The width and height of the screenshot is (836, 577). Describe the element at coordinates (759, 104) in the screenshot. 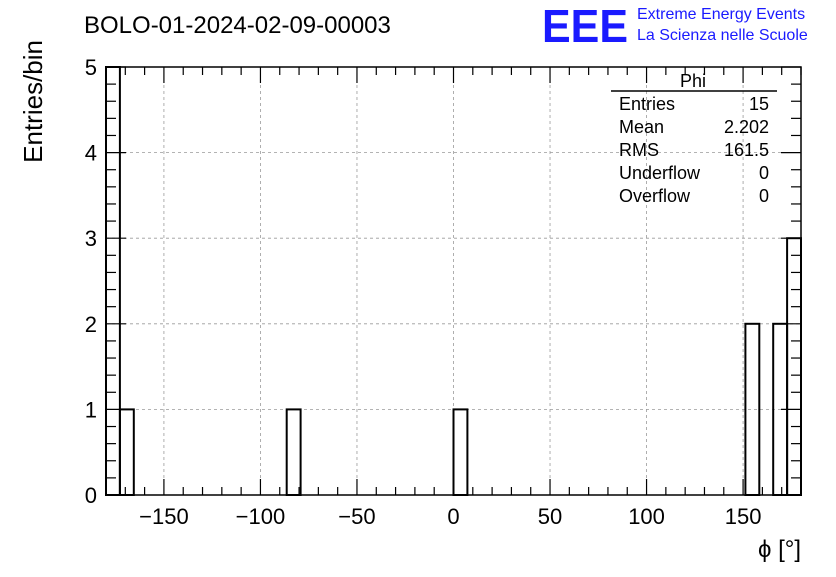

I see `stats-row-value: 15` at that location.